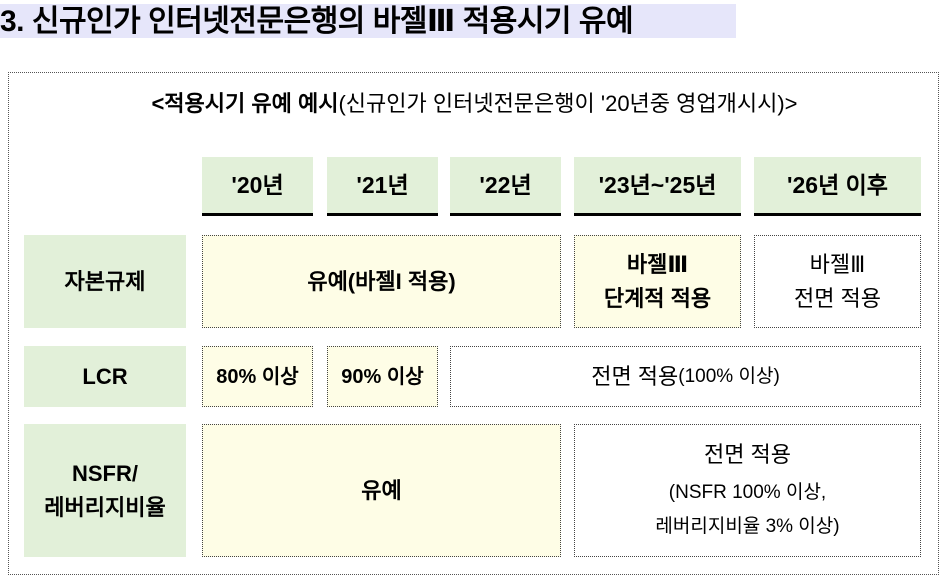 This screenshot has width=949, height=587. I want to click on subtitle-main: <적용시기 유예 예시, so click(245, 103).